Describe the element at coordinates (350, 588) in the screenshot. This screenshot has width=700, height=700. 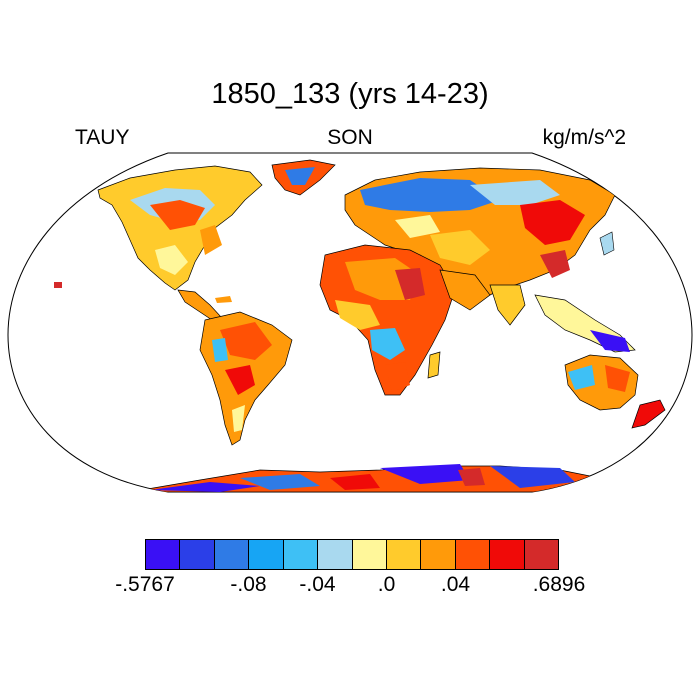
I see `colorbar-labels: -.5767 -.08 -.04 .0 .04 .6896` at that location.